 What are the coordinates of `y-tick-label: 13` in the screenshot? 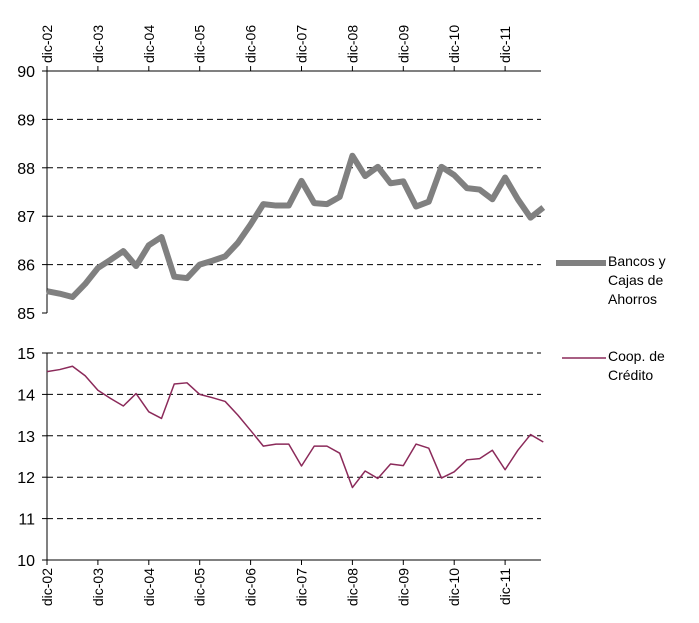 It's located at (26, 437).